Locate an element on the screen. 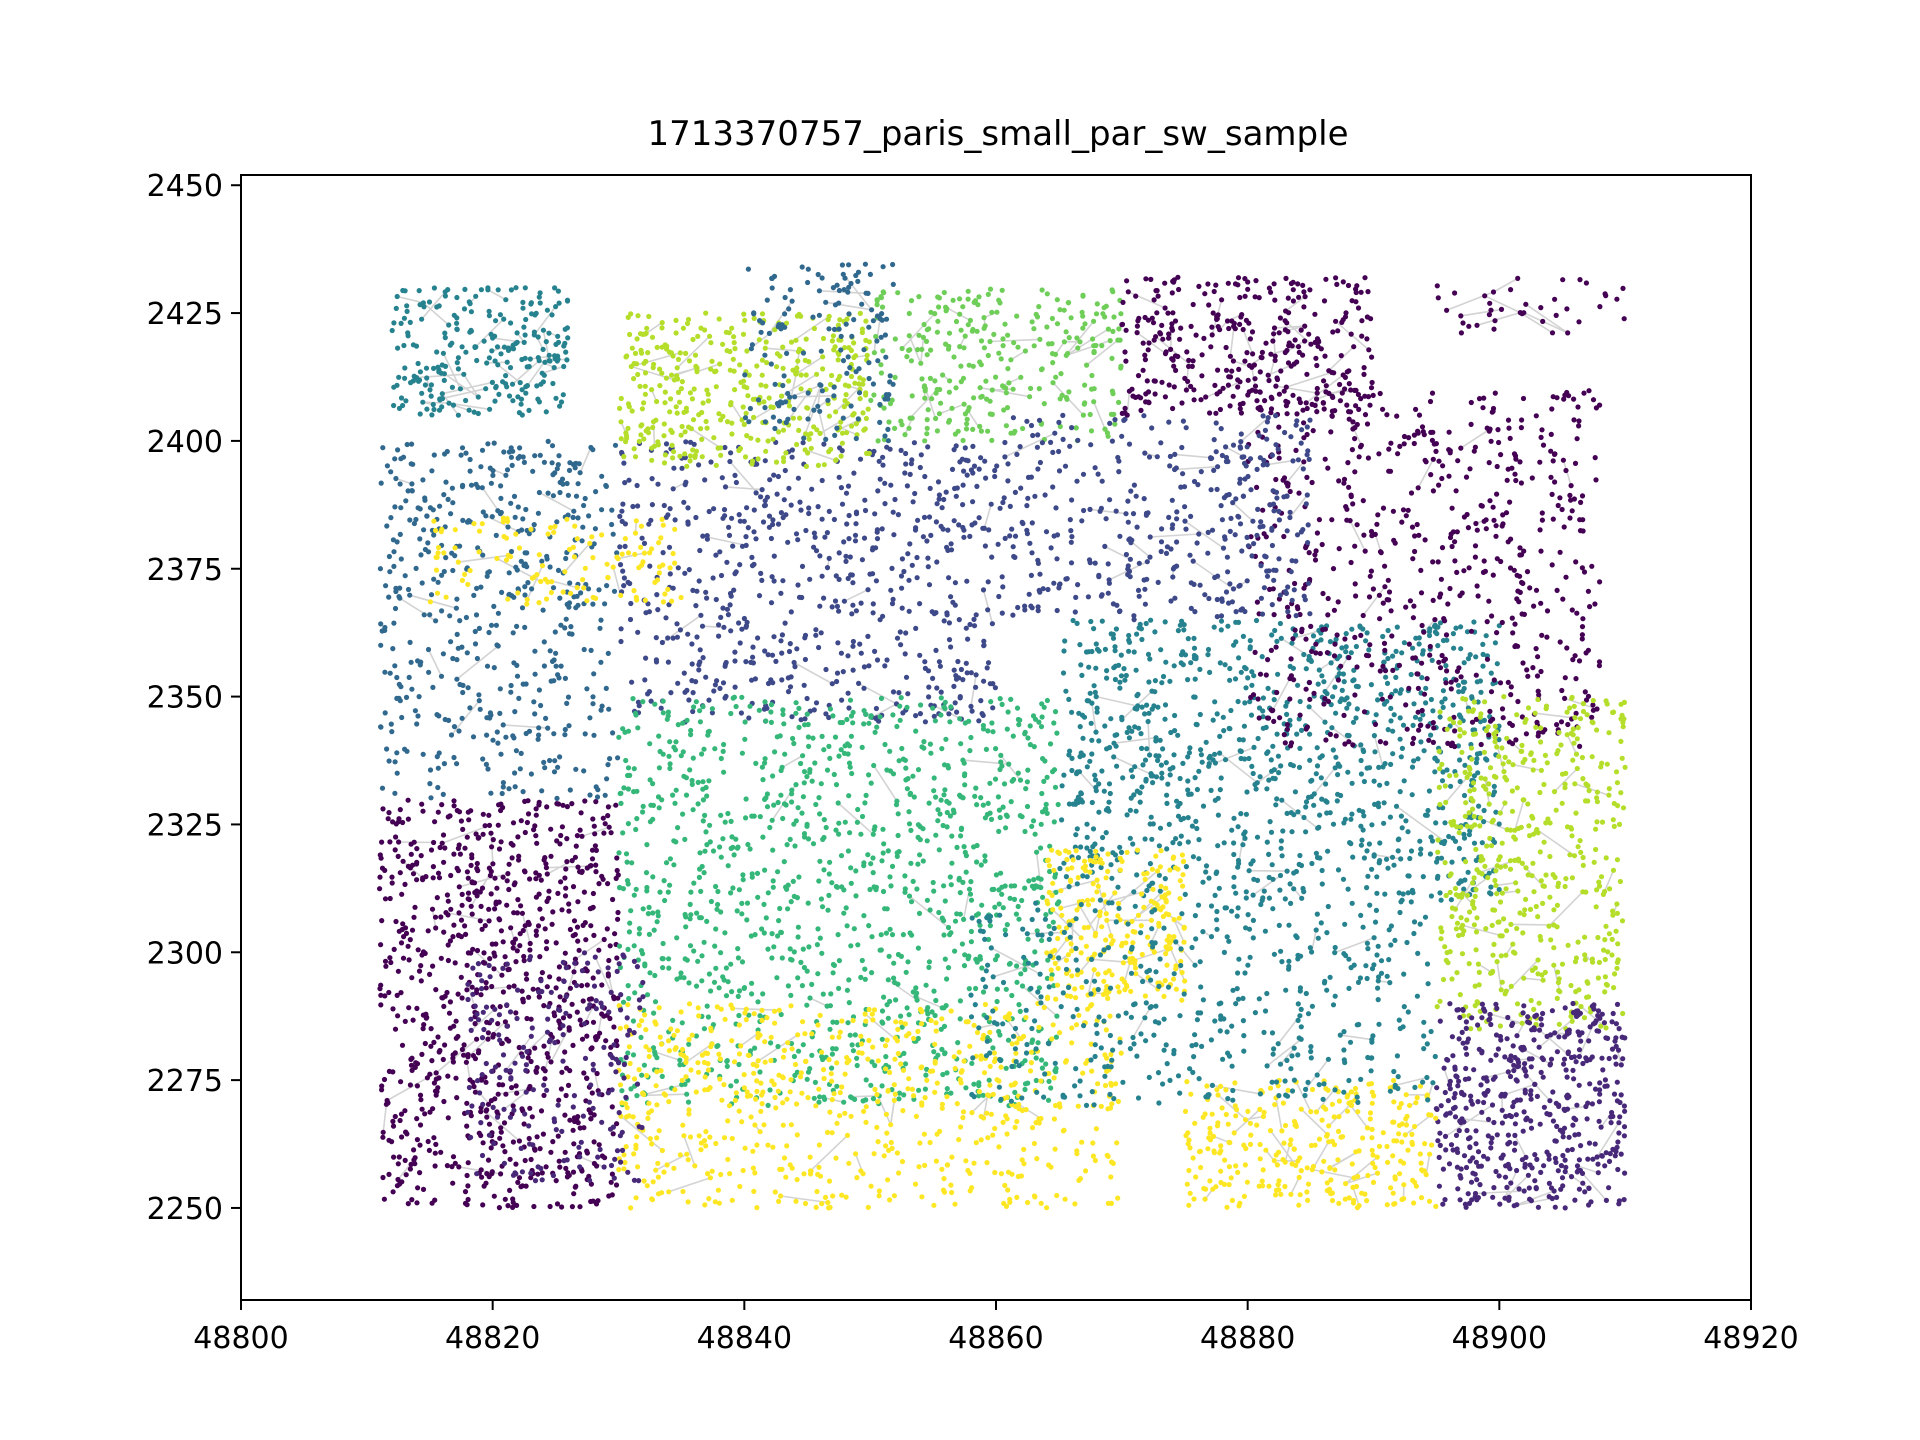 The height and width of the screenshot is (1440, 1920). data-point-1924 is located at coordinates (785, 470).